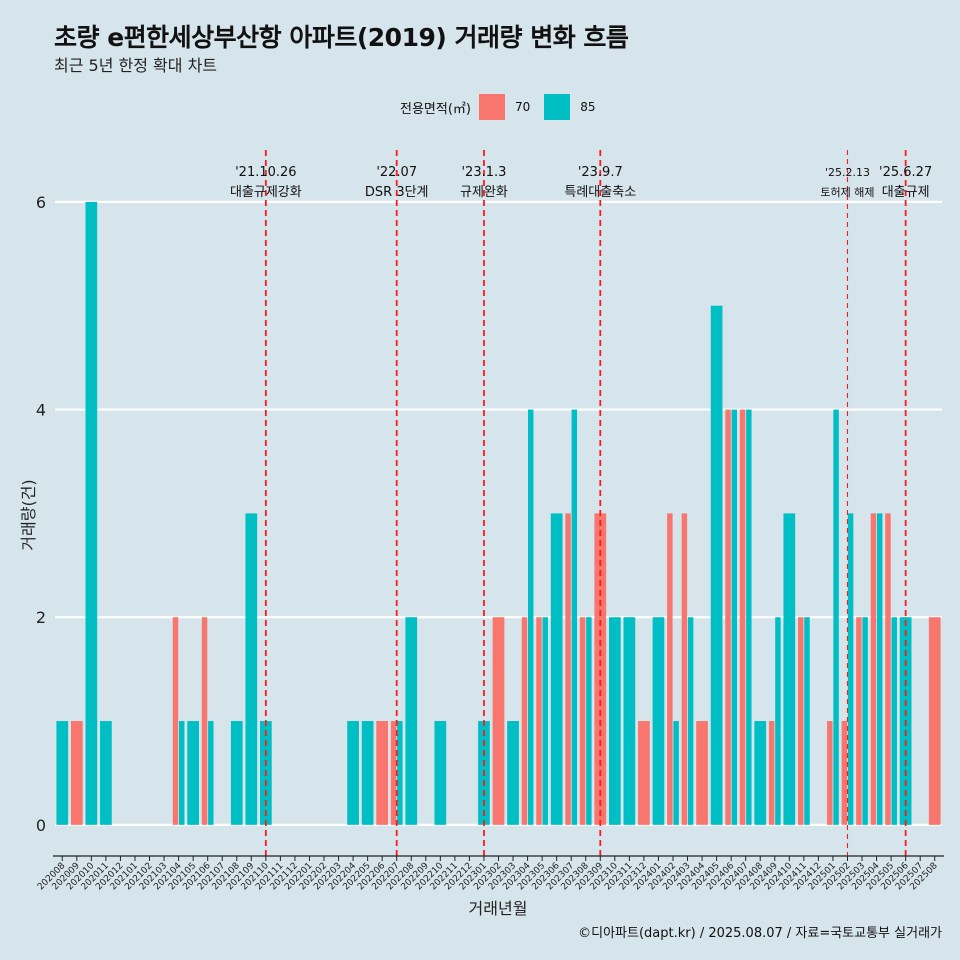  Describe the element at coordinates (847, 172) in the screenshot. I see `event-date: '25.2.13` at that location.